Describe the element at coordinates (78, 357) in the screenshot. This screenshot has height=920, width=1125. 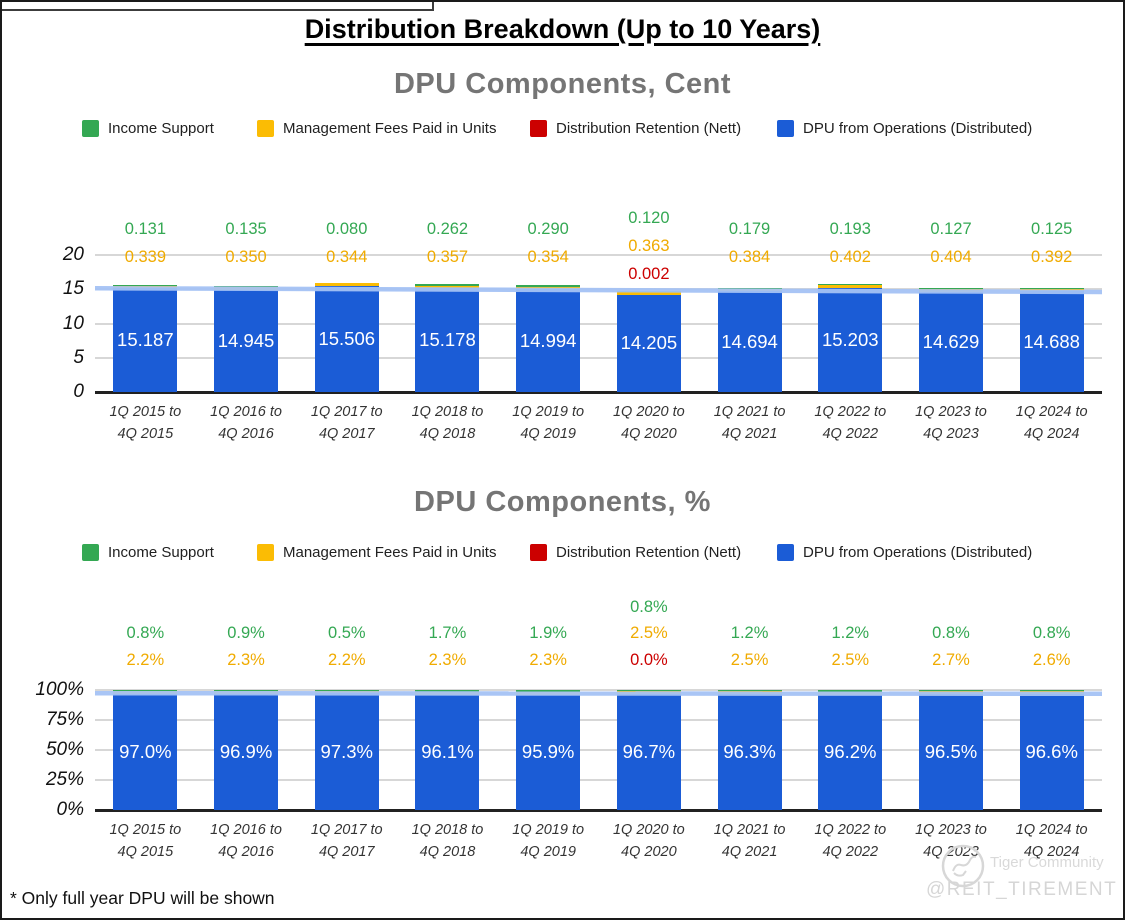
I see `y-axis-tick-label: 5` at that location.